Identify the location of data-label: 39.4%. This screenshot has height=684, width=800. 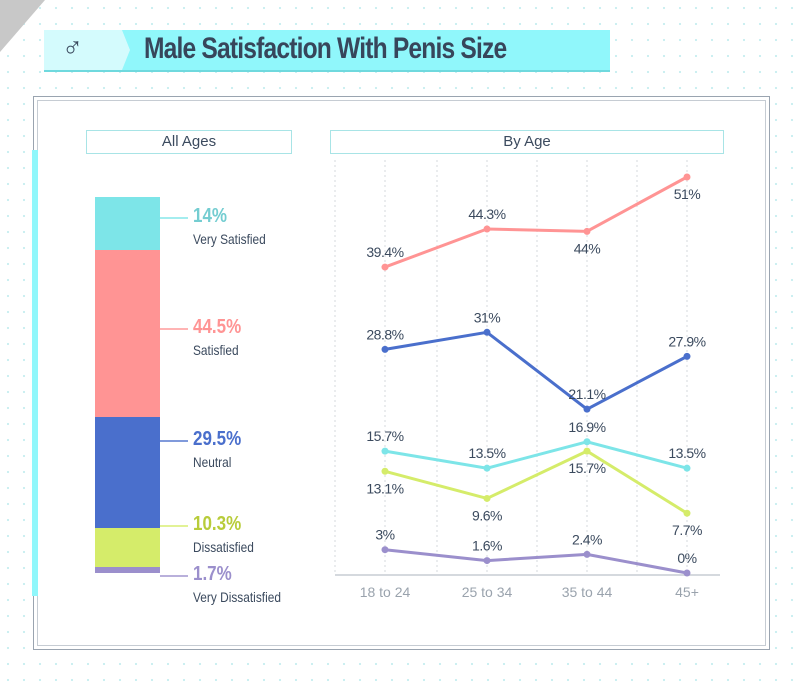
(384, 252).